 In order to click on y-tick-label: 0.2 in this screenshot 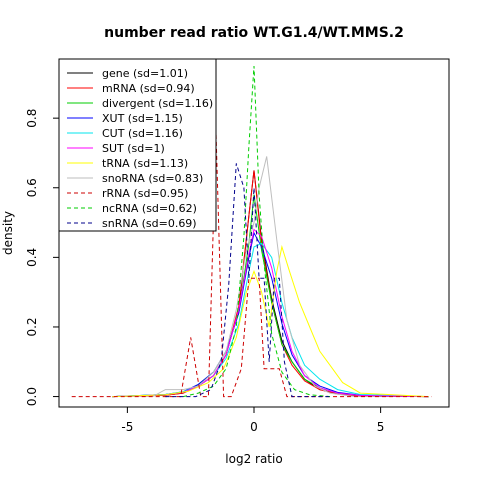, I will do `click(32, 326)`.